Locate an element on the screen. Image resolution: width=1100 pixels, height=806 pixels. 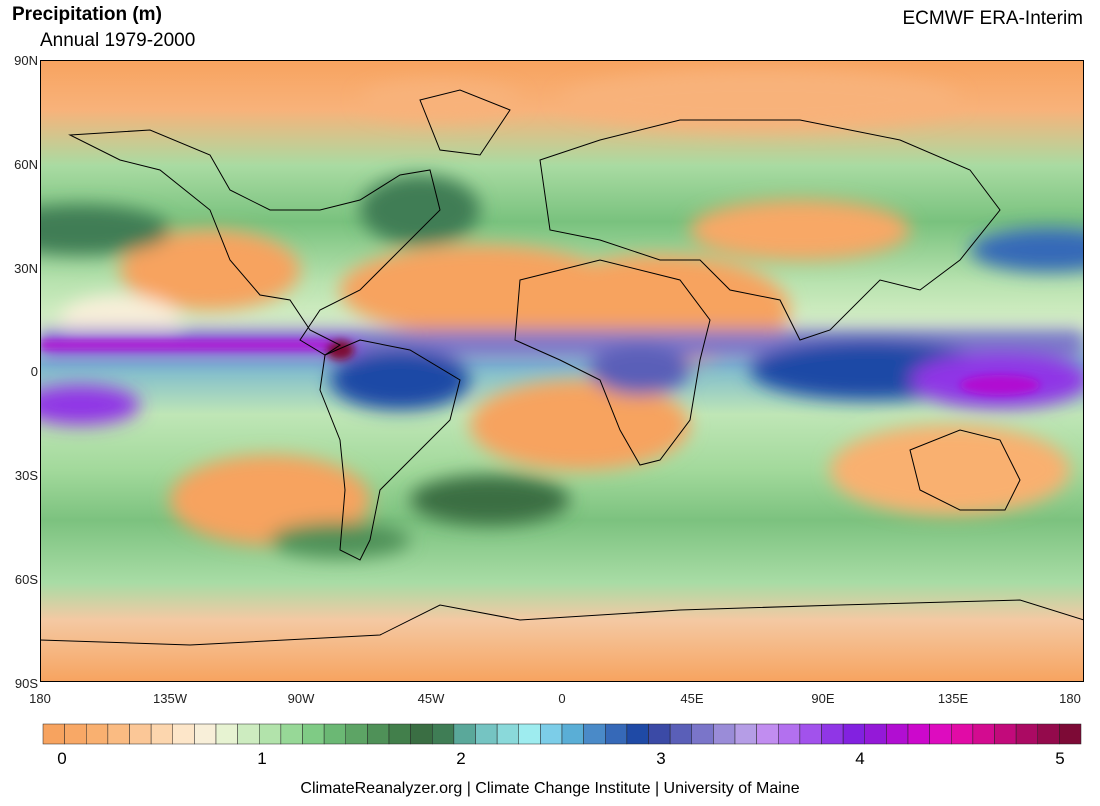
africa-coast is located at coordinates (612, 362).